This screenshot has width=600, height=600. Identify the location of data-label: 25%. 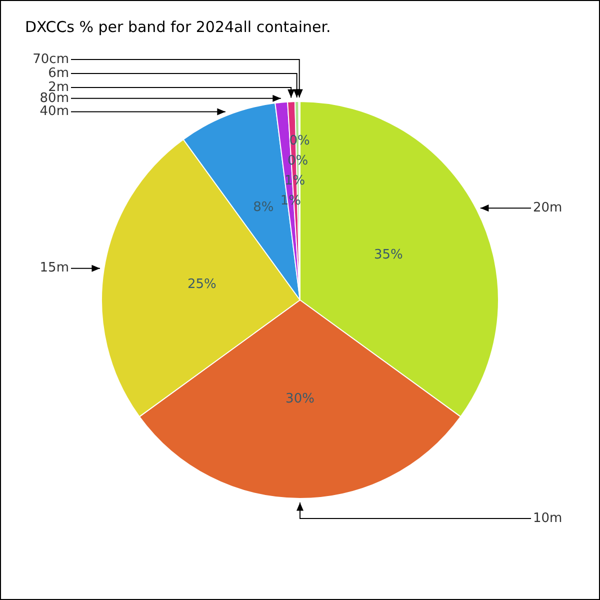
(202, 284).